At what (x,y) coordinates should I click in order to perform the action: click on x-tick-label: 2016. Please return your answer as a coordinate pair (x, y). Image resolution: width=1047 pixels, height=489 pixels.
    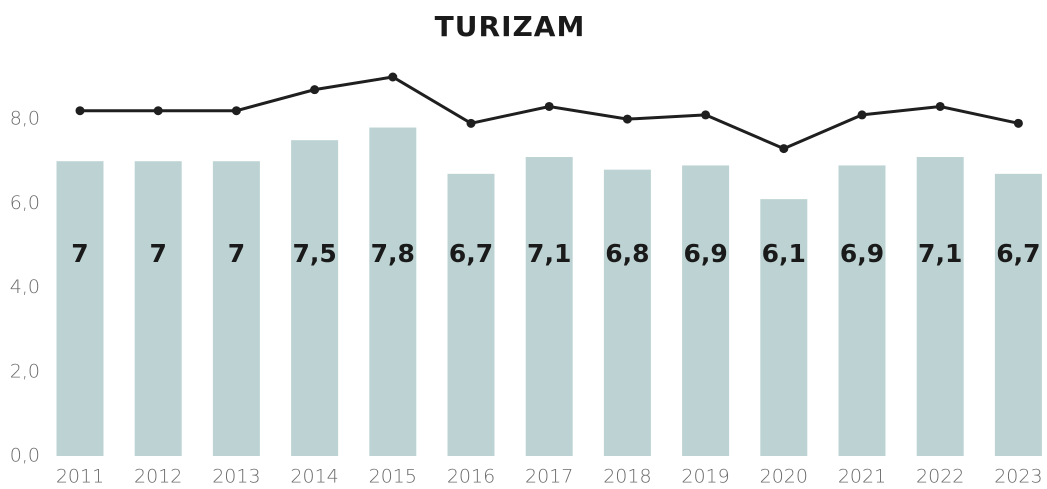
    Looking at the image, I should click on (471, 477).